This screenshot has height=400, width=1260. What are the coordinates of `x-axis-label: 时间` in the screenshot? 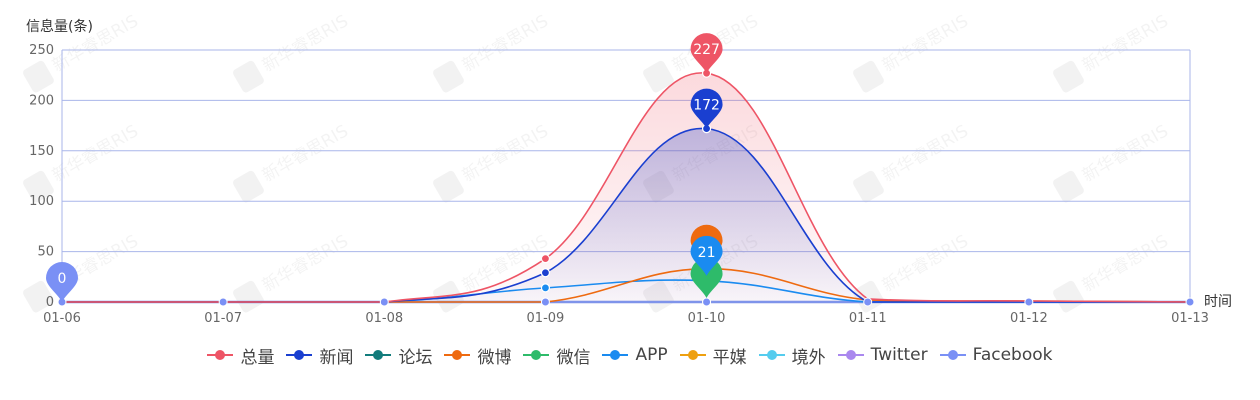 It's located at (1218, 302).